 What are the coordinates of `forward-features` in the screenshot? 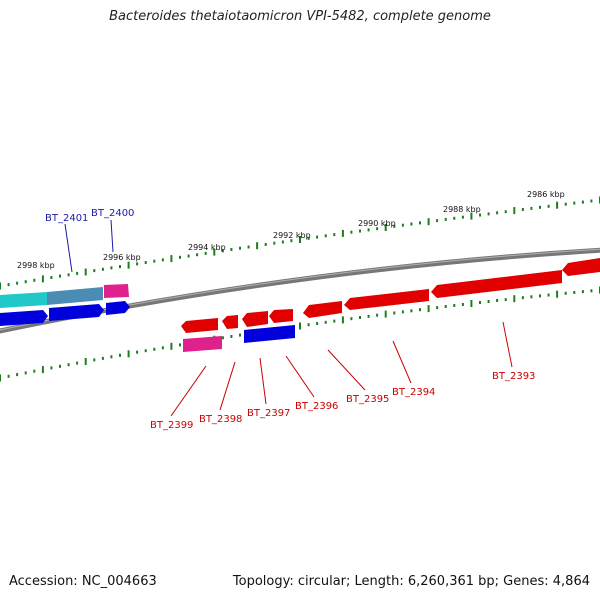 It's located at (65, 305).